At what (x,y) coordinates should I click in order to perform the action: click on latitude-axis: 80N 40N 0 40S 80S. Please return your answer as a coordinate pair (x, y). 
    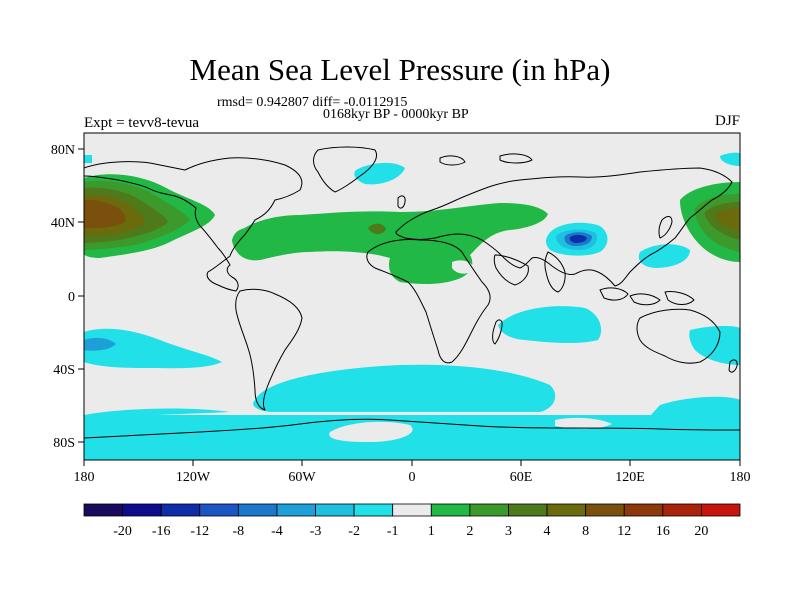
    Looking at the image, I should click on (67, 297).